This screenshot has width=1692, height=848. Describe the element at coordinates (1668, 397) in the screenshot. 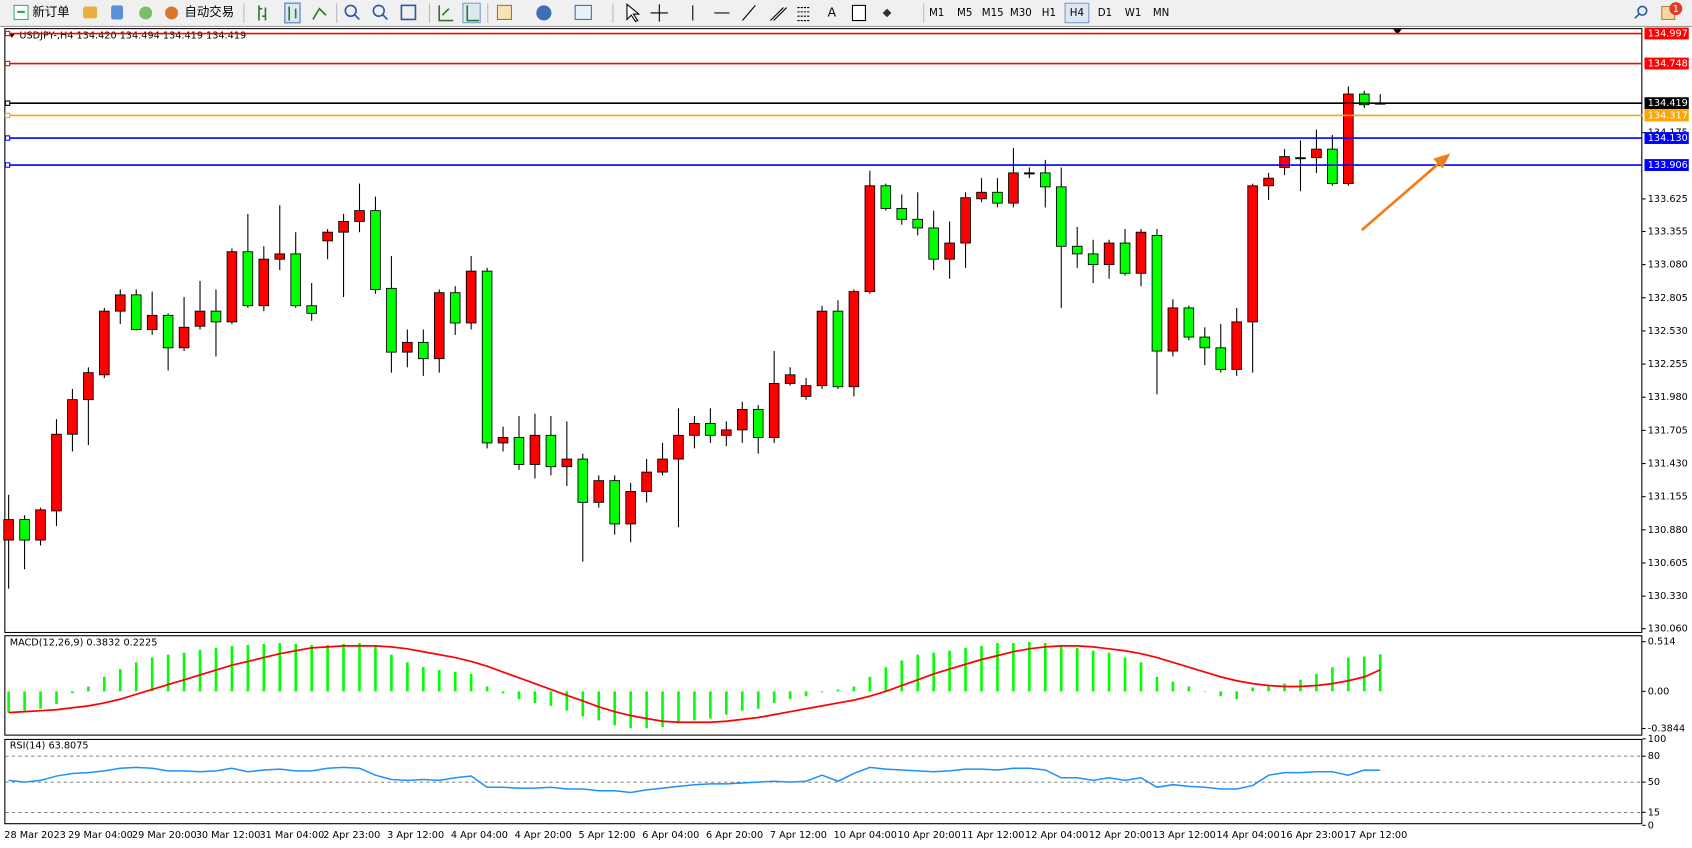

I see `y-tick-label: 131.980` at that location.